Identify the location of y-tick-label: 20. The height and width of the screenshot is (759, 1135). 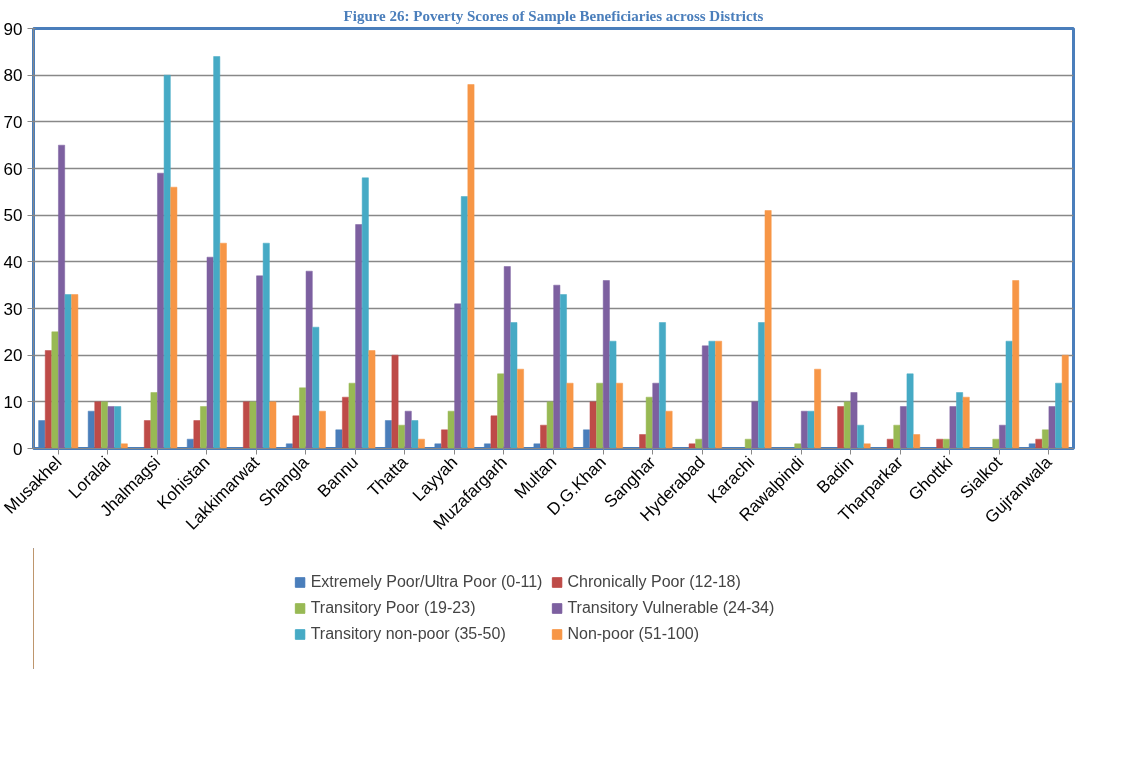
(13, 356).